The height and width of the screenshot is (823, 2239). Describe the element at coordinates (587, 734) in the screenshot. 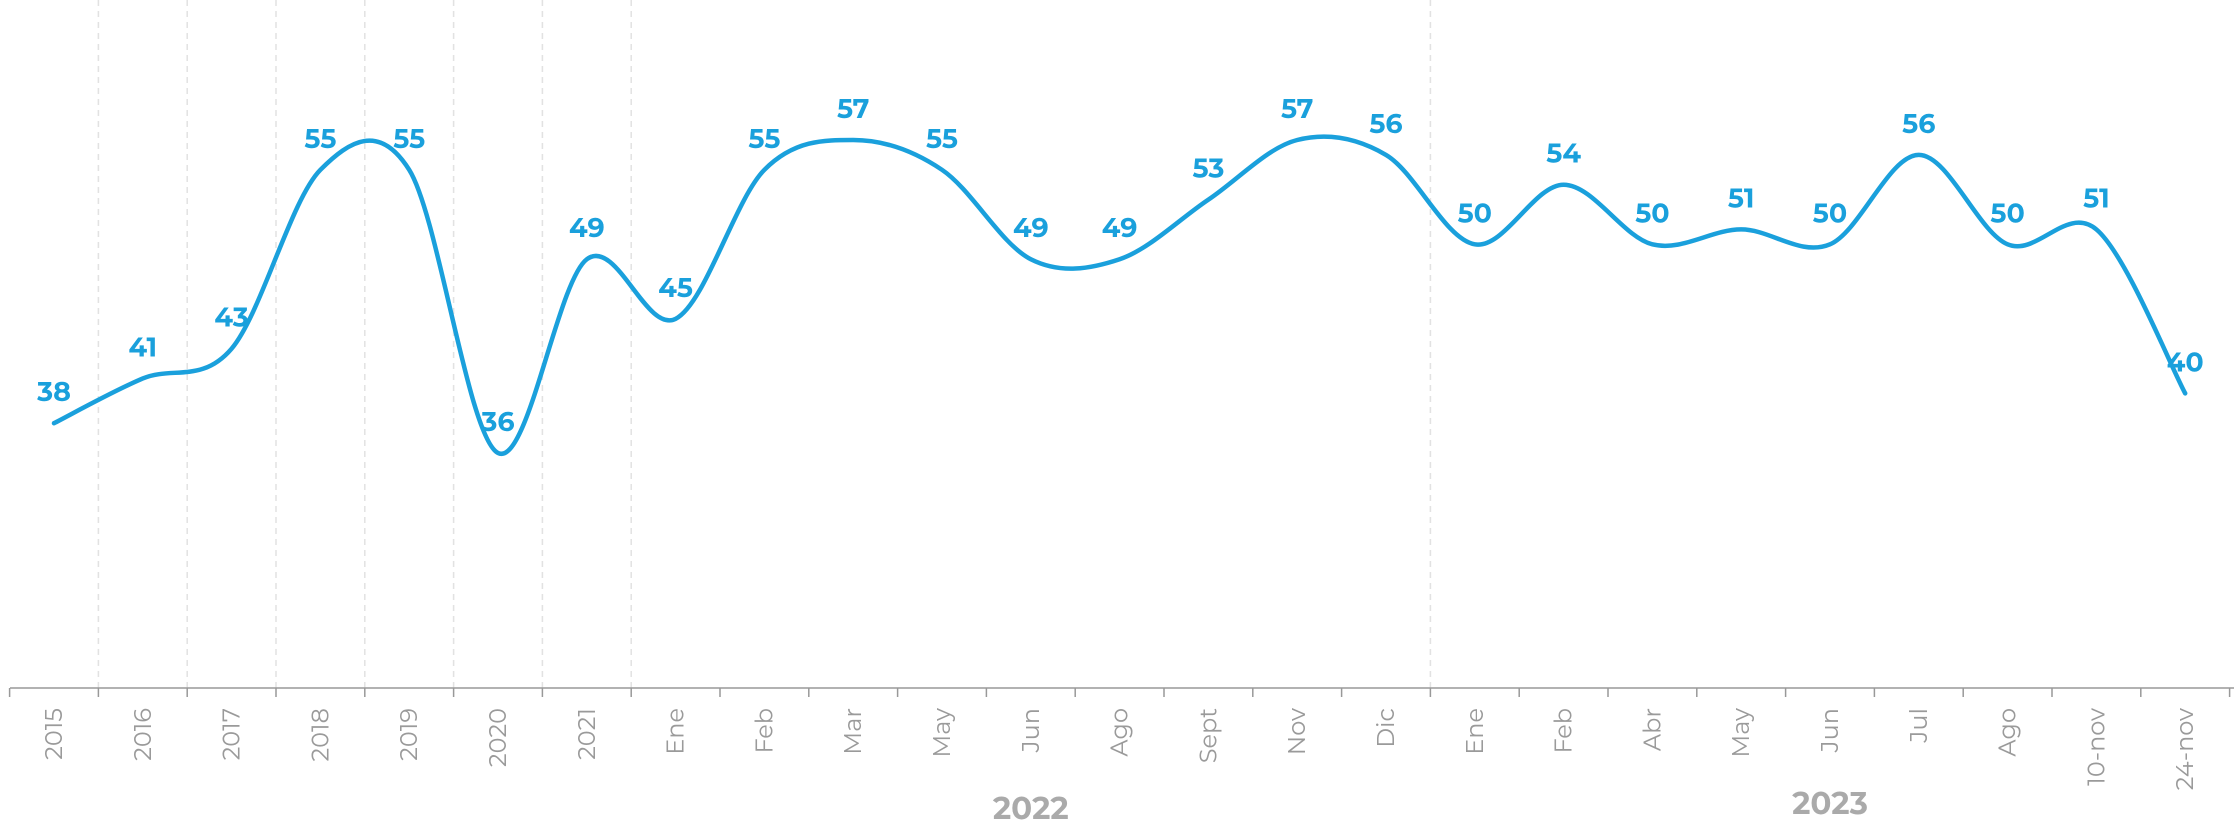

I see `x-tick-label: 2021` at that location.